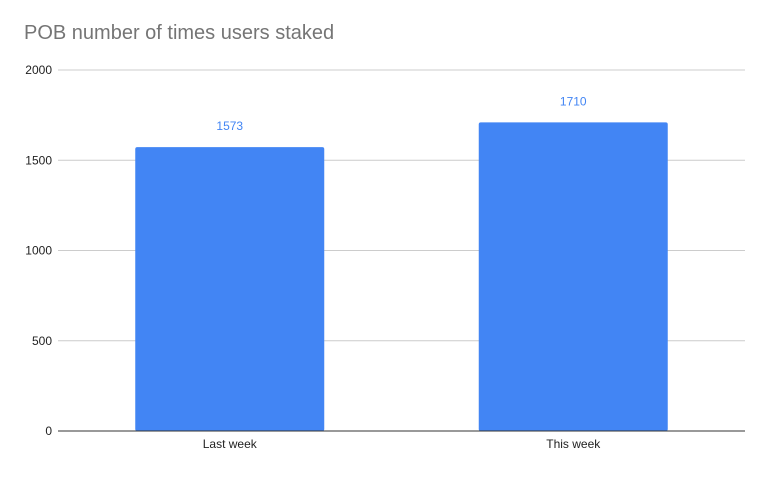  What do you see at coordinates (573, 101) in the screenshot?
I see `data-label: 1710` at bounding box center [573, 101].